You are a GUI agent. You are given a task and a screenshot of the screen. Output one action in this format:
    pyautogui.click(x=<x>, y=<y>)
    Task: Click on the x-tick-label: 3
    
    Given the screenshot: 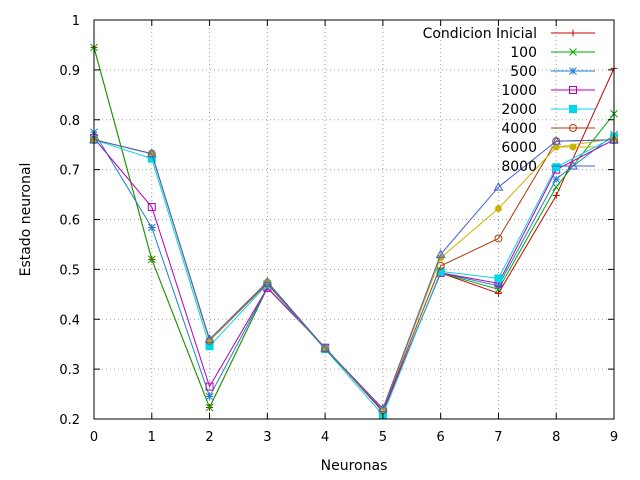 What is the action you would take?
    pyautogui.click(x=267, y=437)
    